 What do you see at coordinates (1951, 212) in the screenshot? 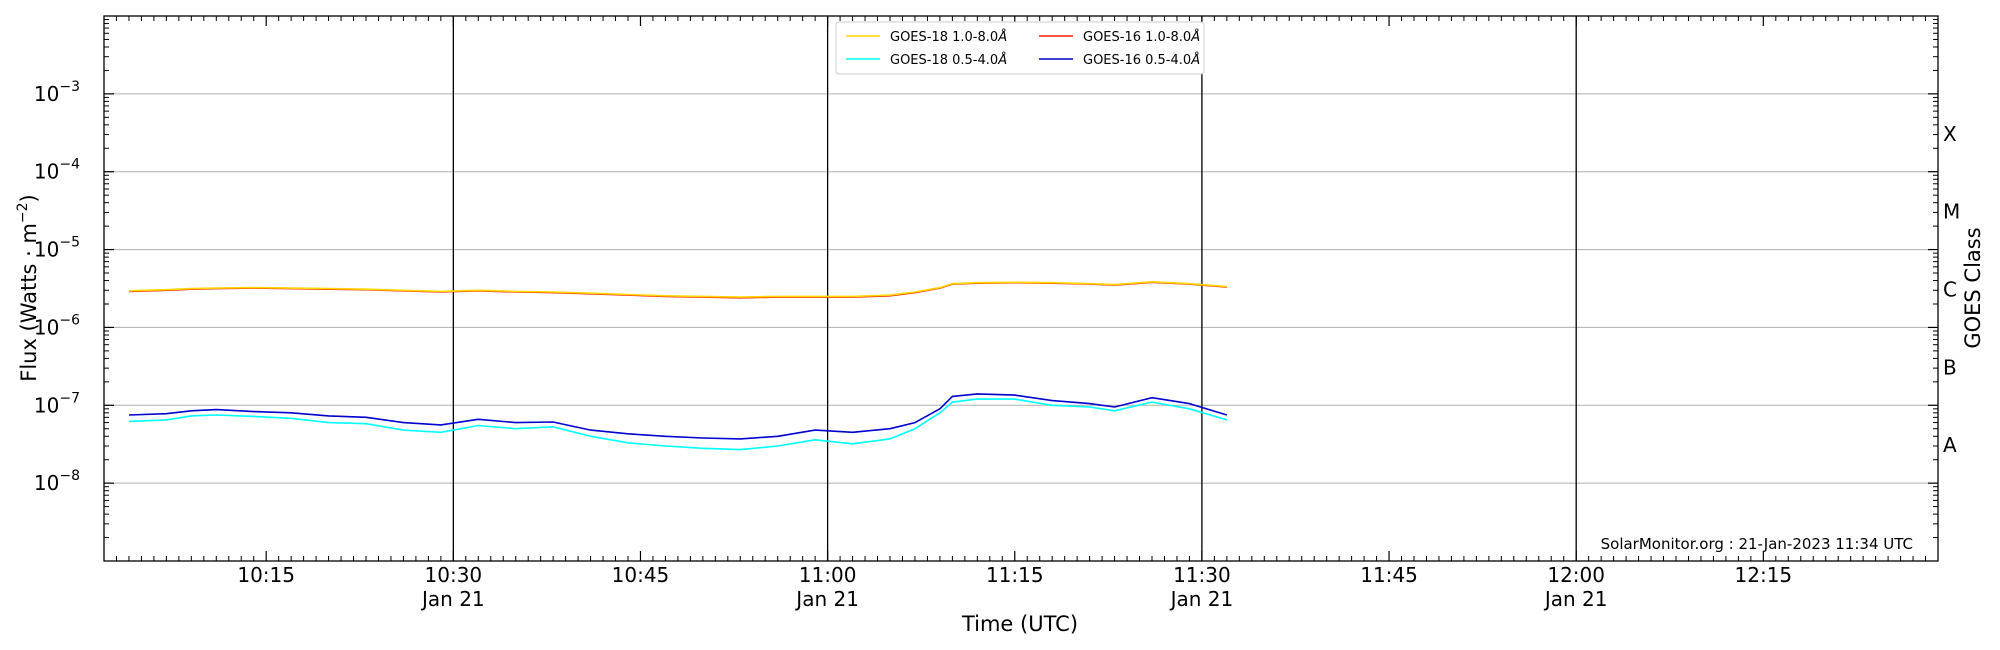
I see `goes-class-label: M` at bounding box center [1951, 212].